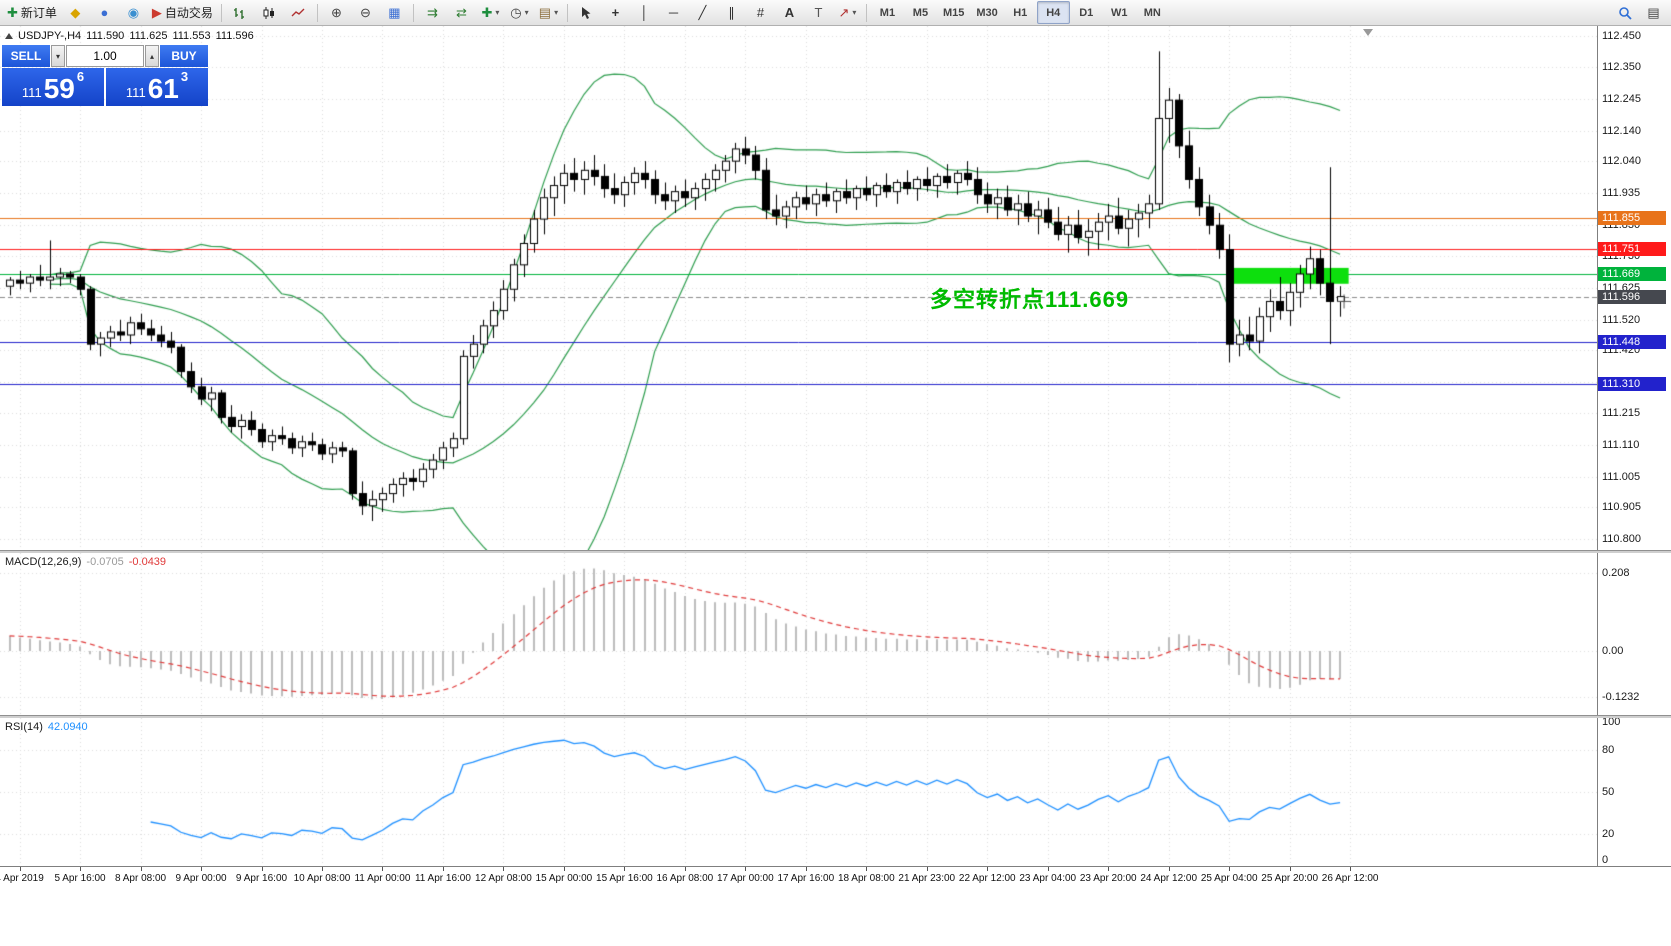 Image resolution: width=1671 pixels, height=946 pixels. I want to click on timeframe-w1-button: W1, so click(1119, 12).